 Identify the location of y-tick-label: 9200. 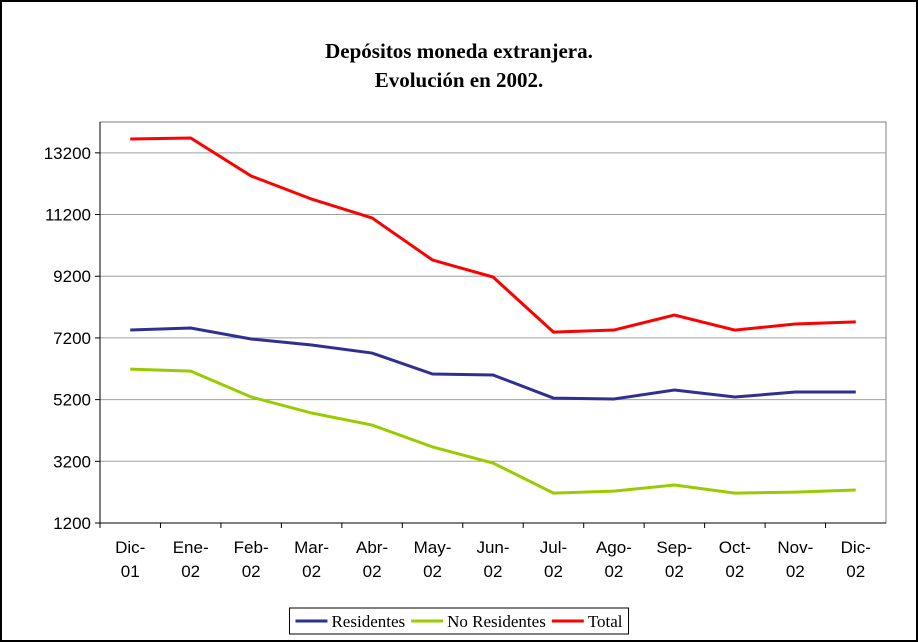
(72, 276).